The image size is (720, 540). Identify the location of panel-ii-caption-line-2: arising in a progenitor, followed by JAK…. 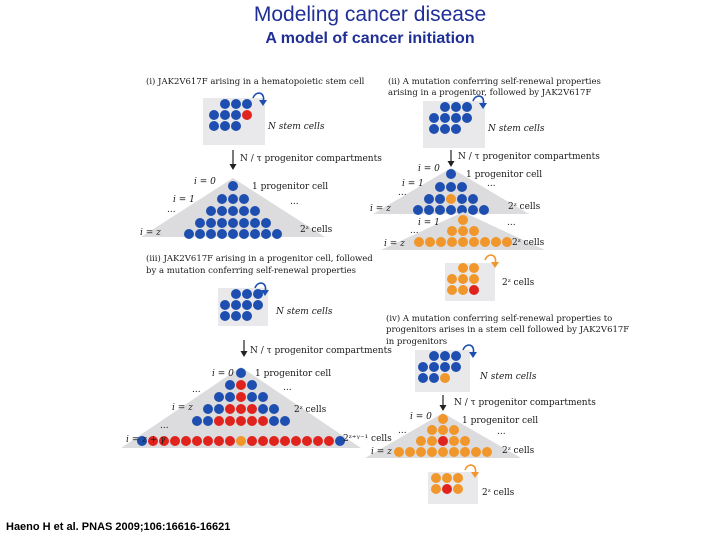
(489, 93).